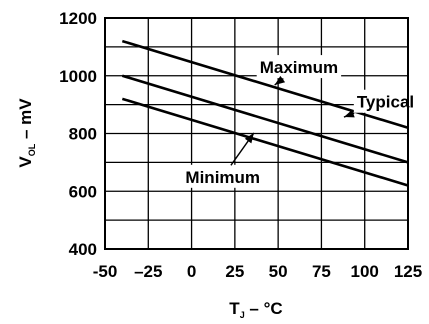  What do you see at coordinates (234, 271) in the screenshot?
I see `x-tick-label: 25` at bounding box center [234, 271].